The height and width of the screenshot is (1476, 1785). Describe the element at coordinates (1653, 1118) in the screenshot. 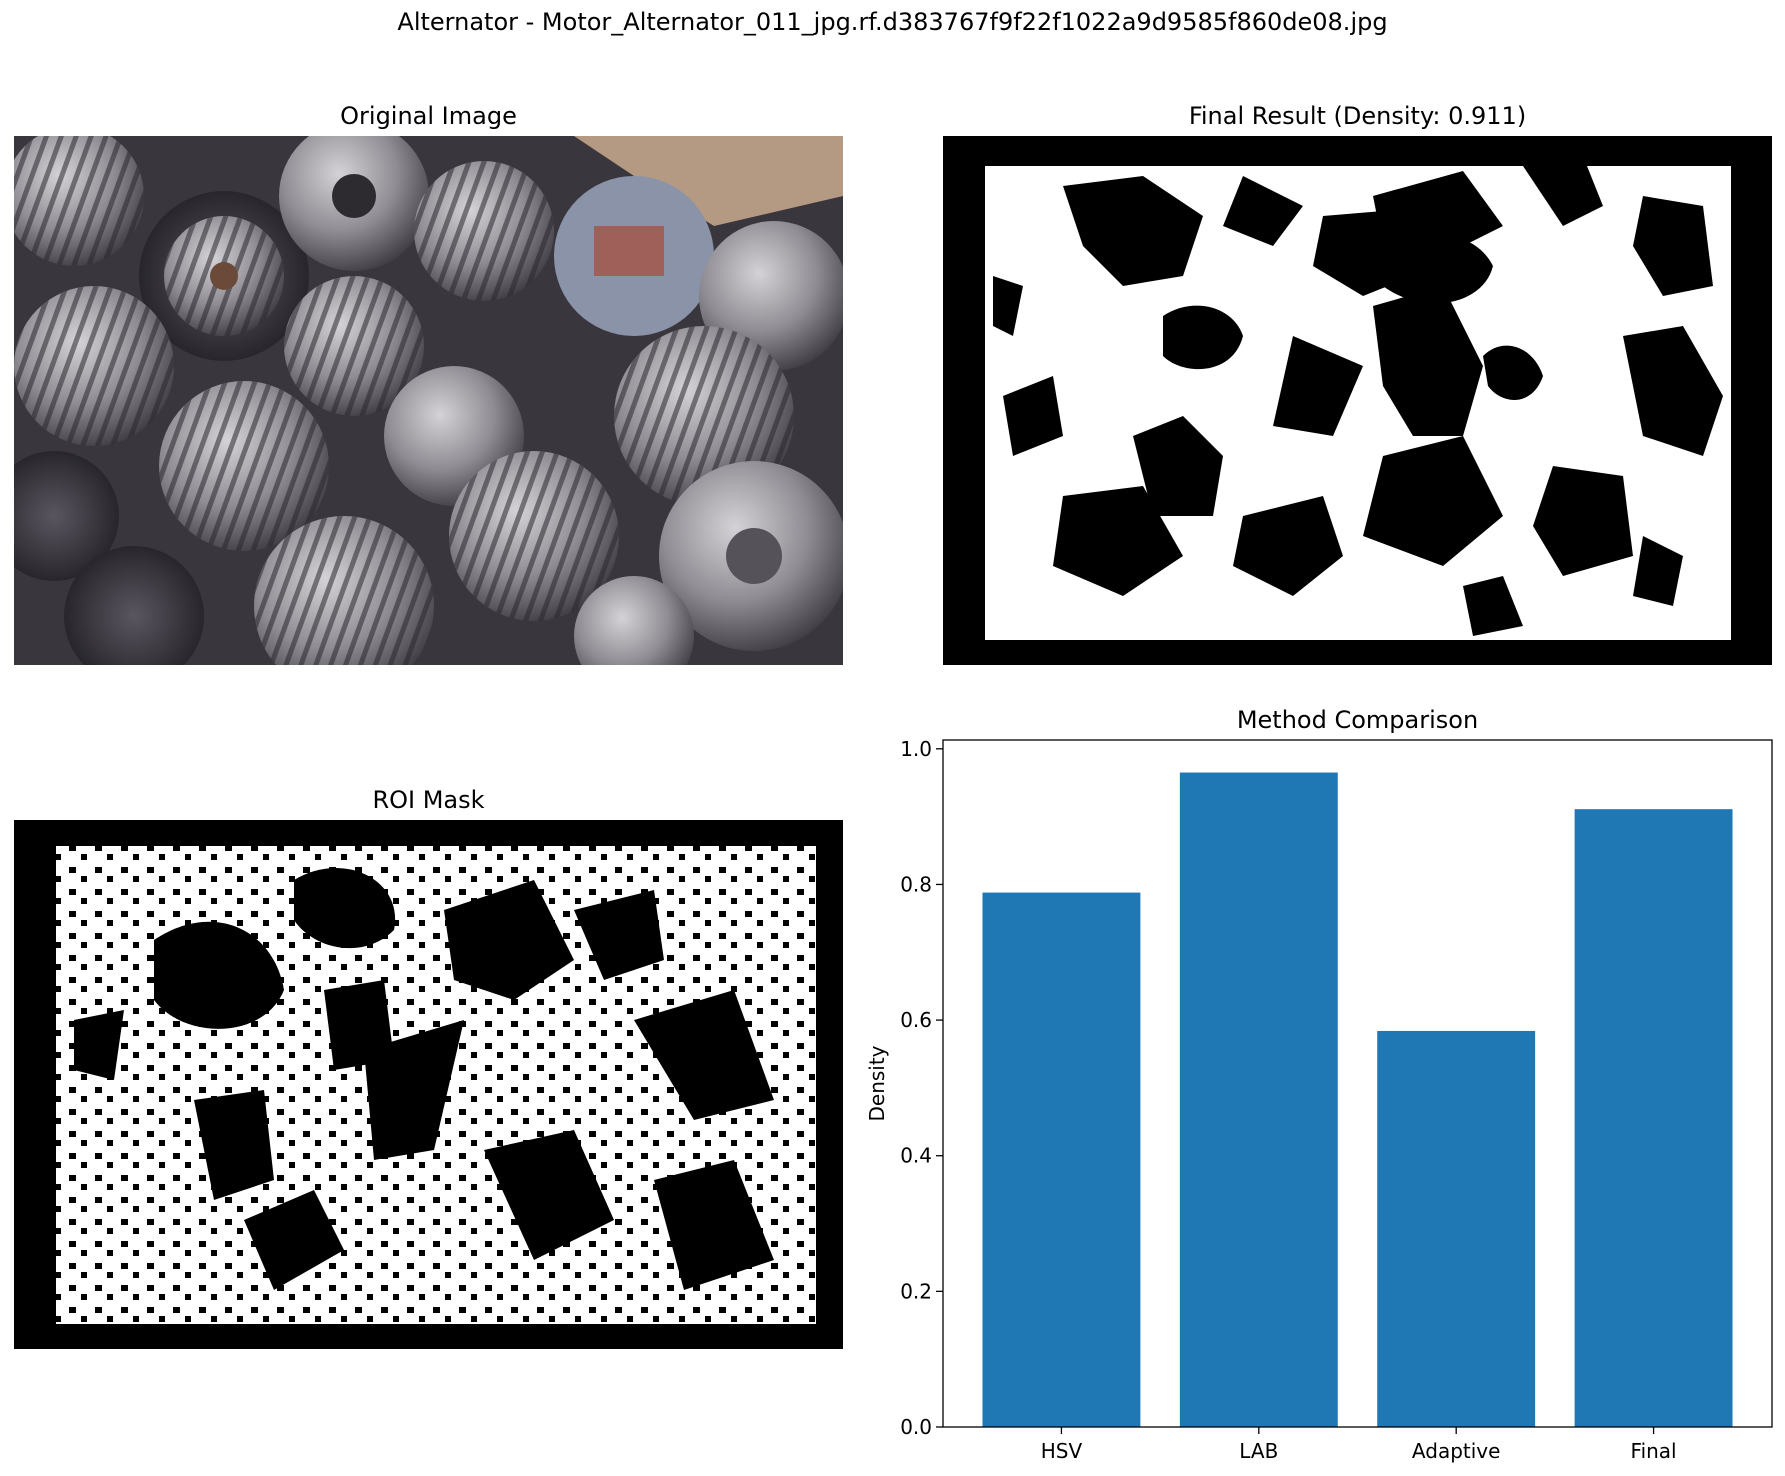

I see `bar-final` at that location.